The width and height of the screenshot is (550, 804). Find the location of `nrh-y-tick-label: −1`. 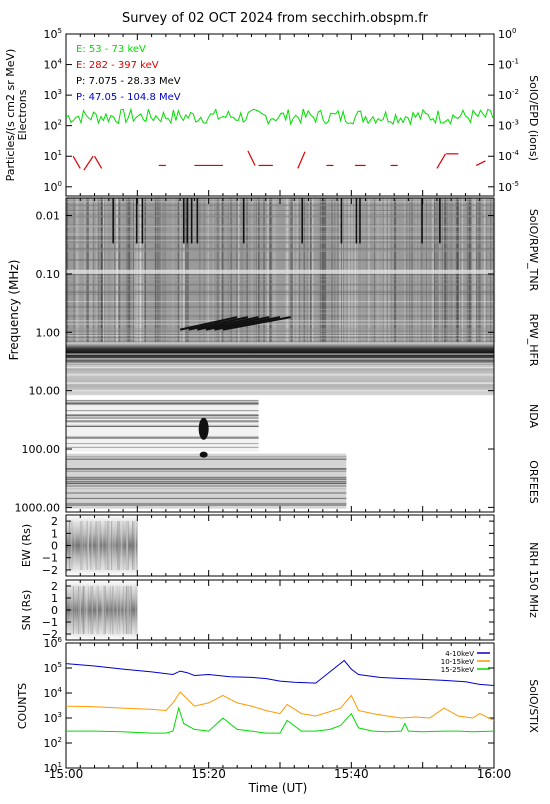

nrh-y-tick-label: −1 is located at coordinates (50, 622).